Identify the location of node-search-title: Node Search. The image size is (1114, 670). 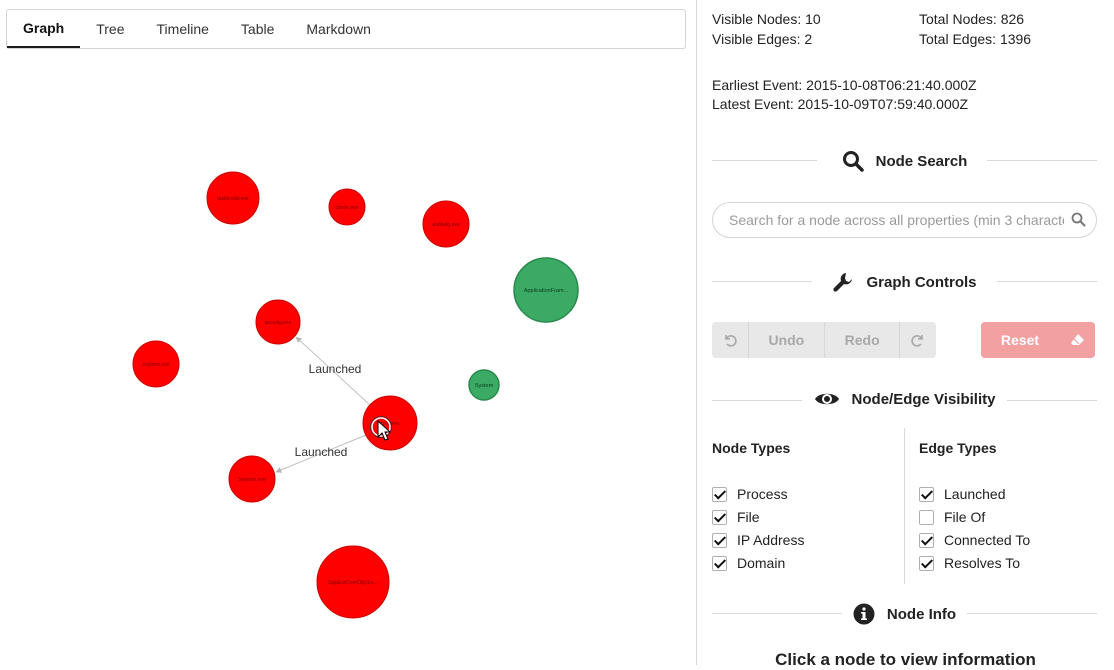
(921, 161).